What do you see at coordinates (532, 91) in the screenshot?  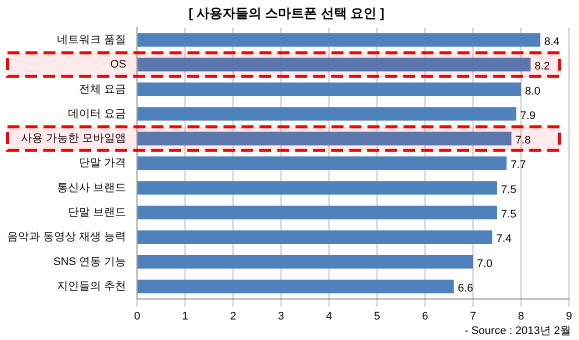 I see `data-label: 8.0` at bounding box center [532, 91].